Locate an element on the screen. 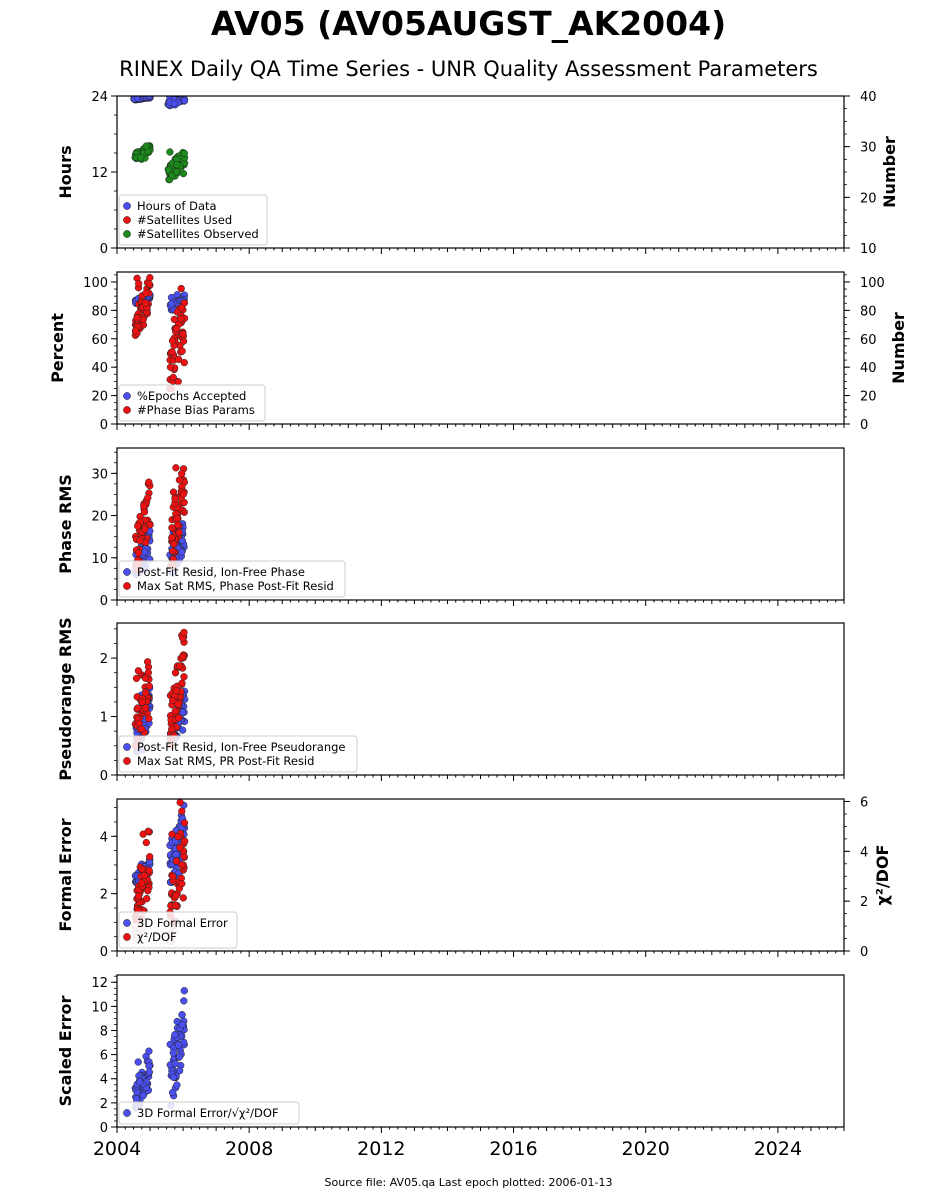 This screenshot has height=1200, width=937. y-axis-label: Pseudorange RMS is located at coordinates (65, 698).